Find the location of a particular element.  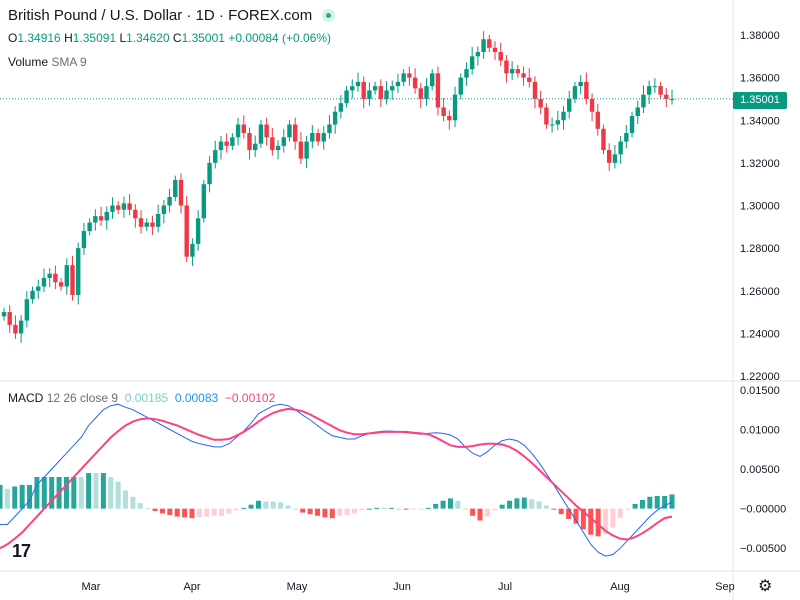

time-tick-label: Jul is located at coordinates (505, 587).